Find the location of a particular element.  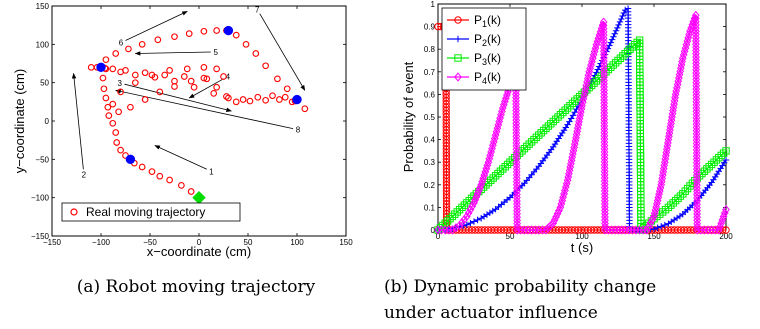

y-tick-label: 0.6 is located at coordinates (430, 94).